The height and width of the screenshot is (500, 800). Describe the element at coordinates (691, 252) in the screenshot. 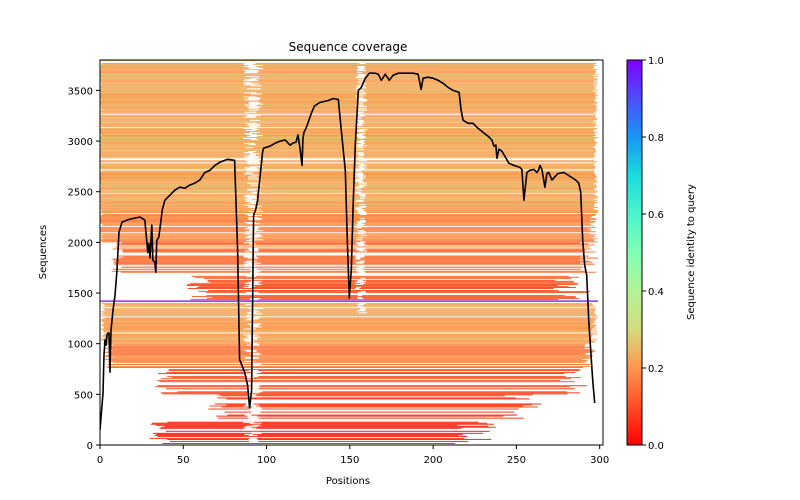

I see `colorbar-label: Sequence identity to query` at that location.